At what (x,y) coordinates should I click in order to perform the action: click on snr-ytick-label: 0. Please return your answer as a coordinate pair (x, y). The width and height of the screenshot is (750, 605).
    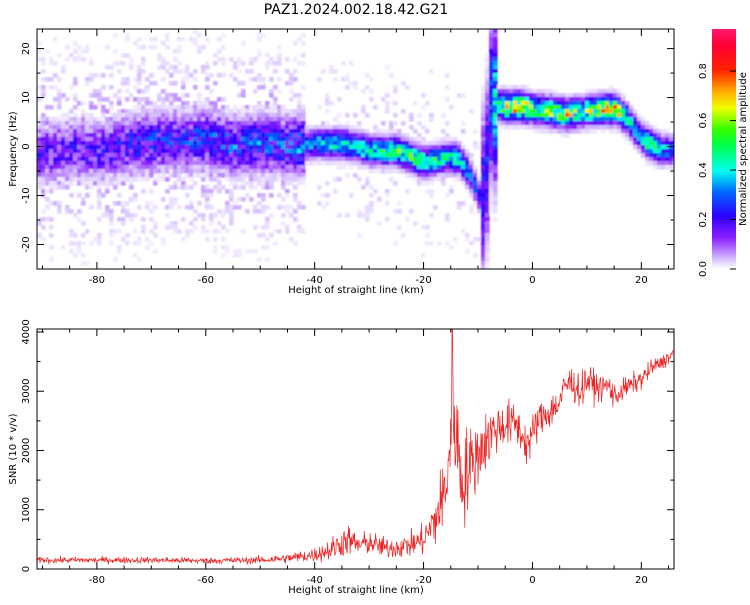
    Looking at the image, I should click on (26, 569).